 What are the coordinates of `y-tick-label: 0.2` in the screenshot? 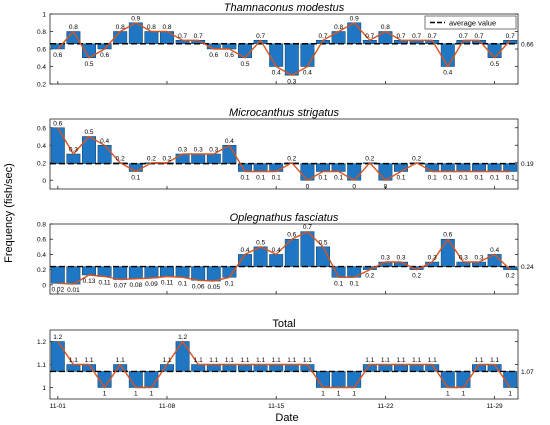 It's located at (41, 85).